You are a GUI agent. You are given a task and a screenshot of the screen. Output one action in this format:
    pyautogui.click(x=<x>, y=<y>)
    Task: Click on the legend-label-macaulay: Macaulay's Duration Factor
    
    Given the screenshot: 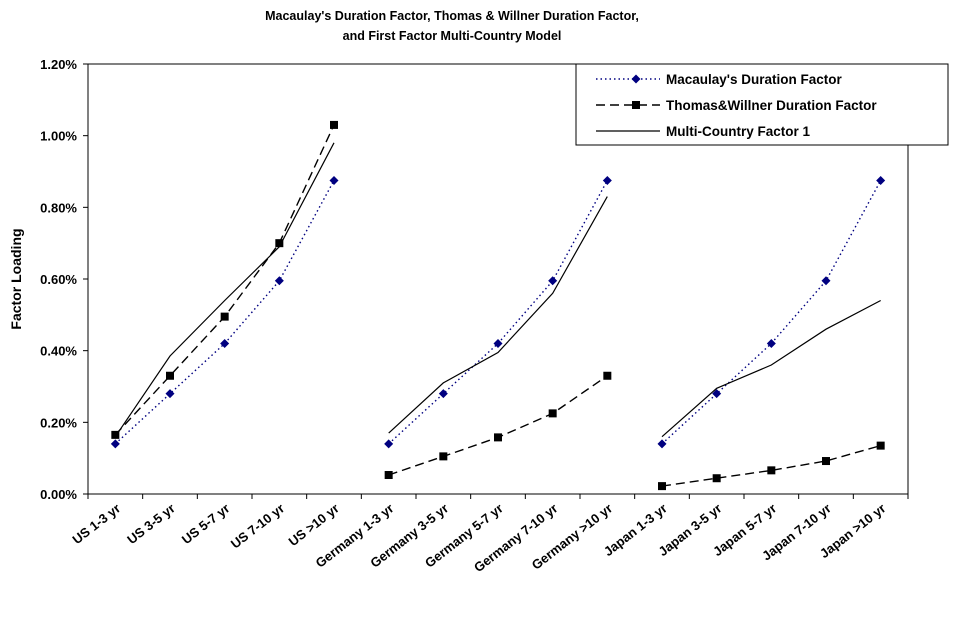 What is the action you would take?
    pyautogui.click(x=754, y=79)
    